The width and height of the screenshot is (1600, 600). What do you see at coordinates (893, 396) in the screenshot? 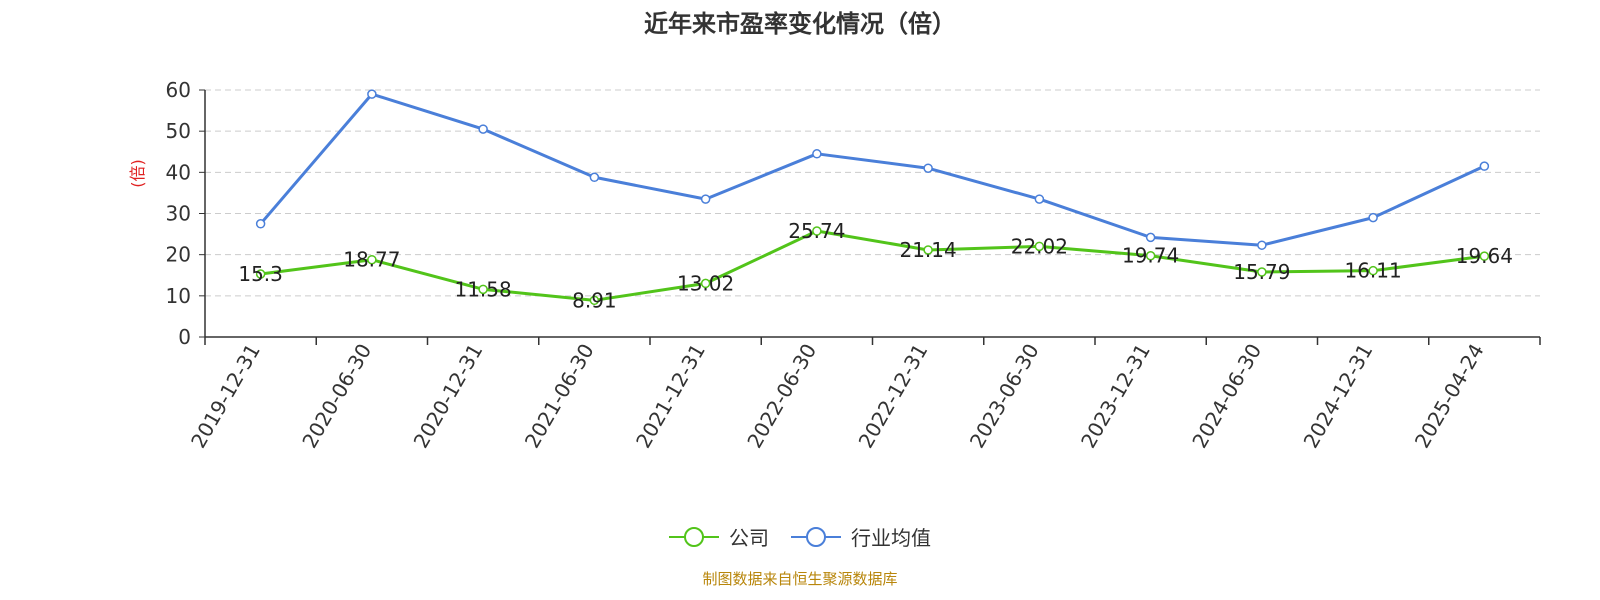
I see `x-tick-label: 2022-12-31` at bounding box center [893, 396].